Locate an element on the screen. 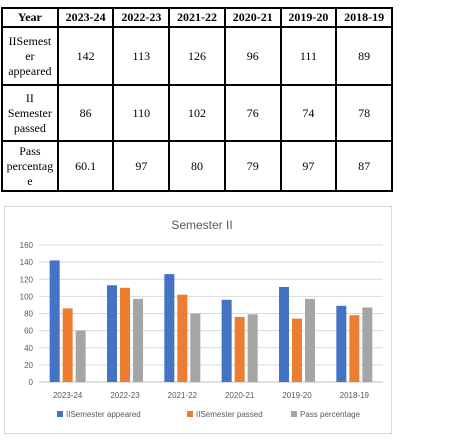 The height and width of the screenshot is (441, 450). legend-label: IISemester passed is located at coordinates (229, 414).